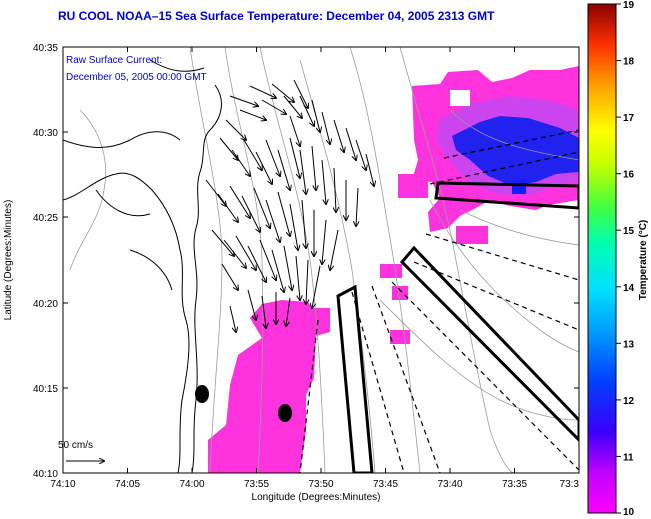  What do you see at coordinates (515, 151) in the screenshot?
I see `sst-patch-cold-blue` at bounding box center [515, 151].